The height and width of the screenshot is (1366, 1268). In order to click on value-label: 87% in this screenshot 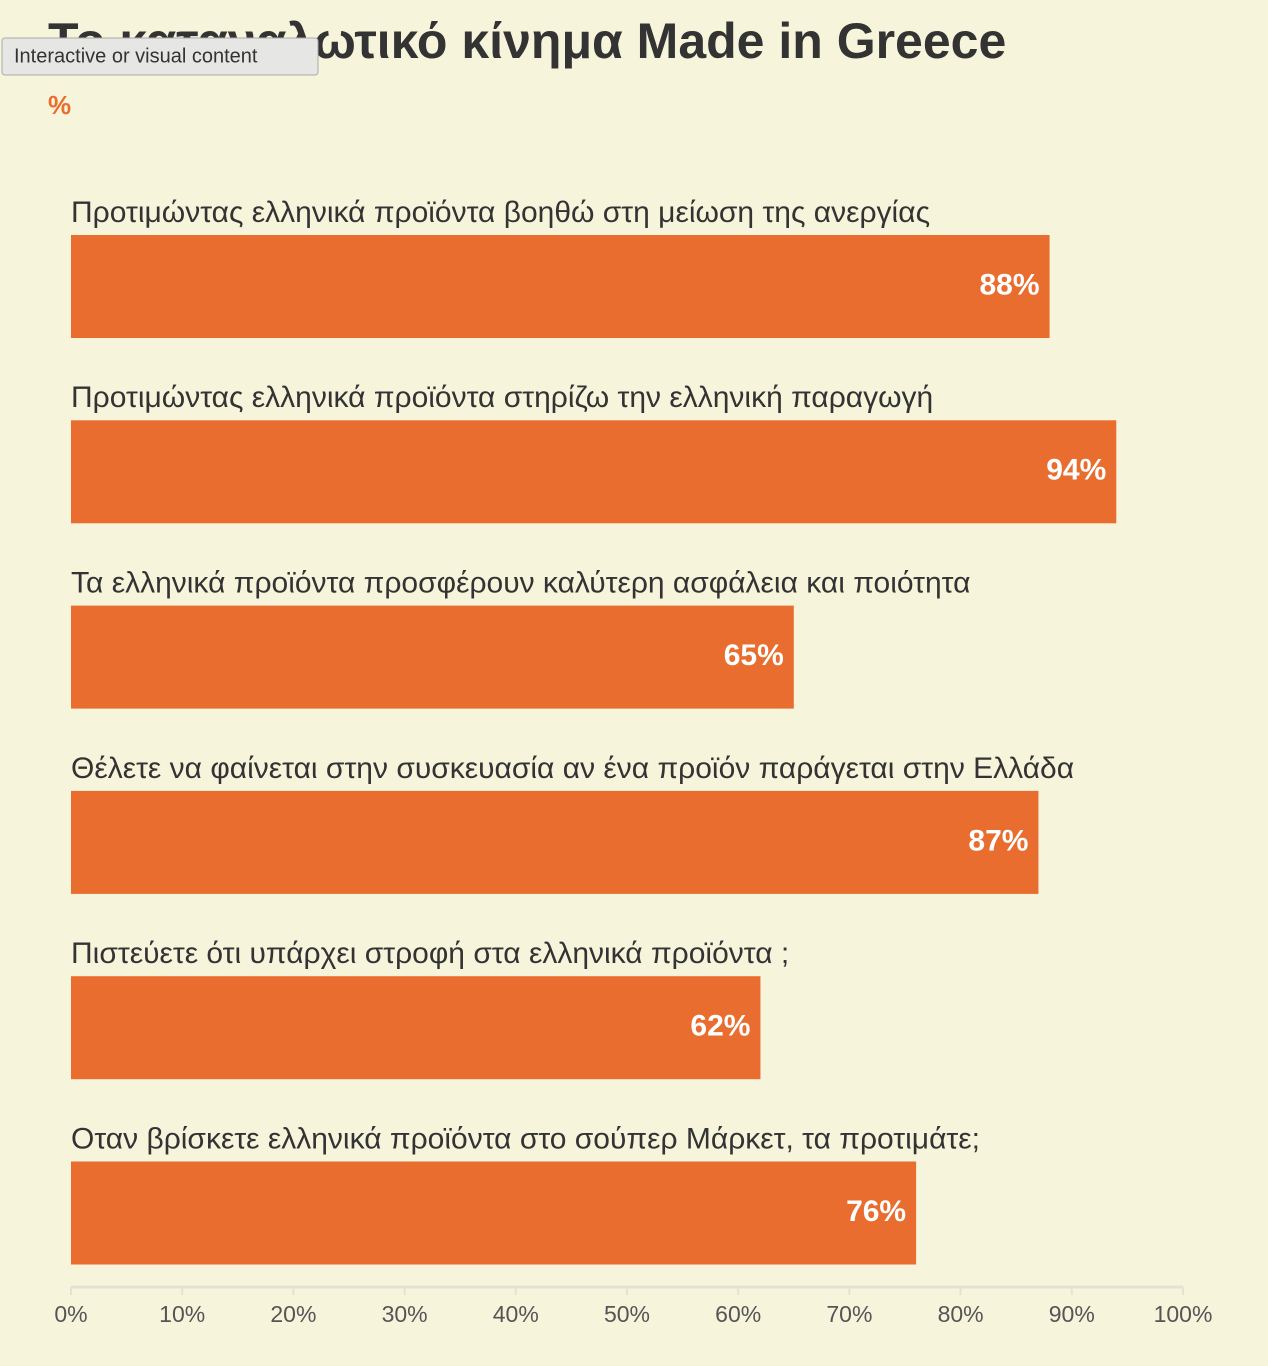, I will do `click(998, 840)`.